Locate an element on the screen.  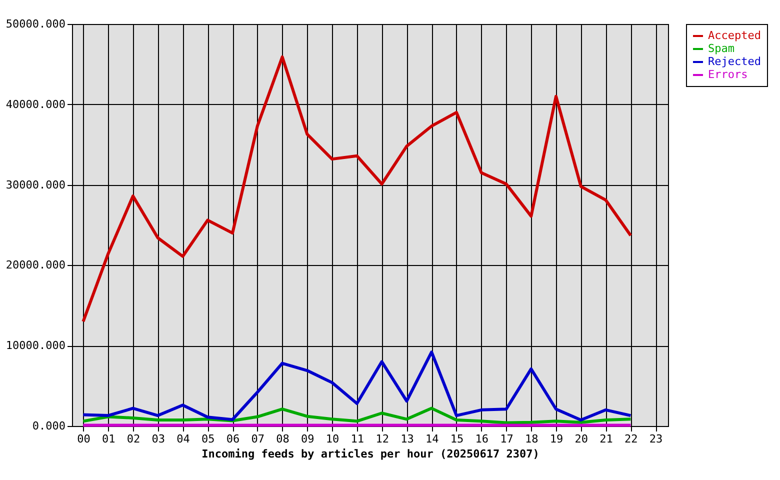
x-tick-label: 21 is located at coordinates (606, 439).